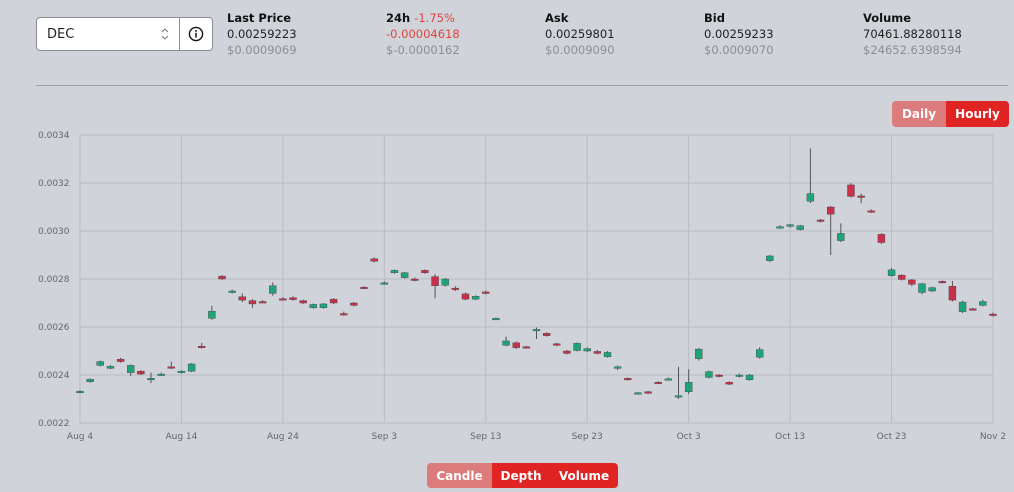  What do you see at coordinates (892, 437) in the screenshot?
I see `x-tick-label: Oct 23` at bounding box center [892, 437].